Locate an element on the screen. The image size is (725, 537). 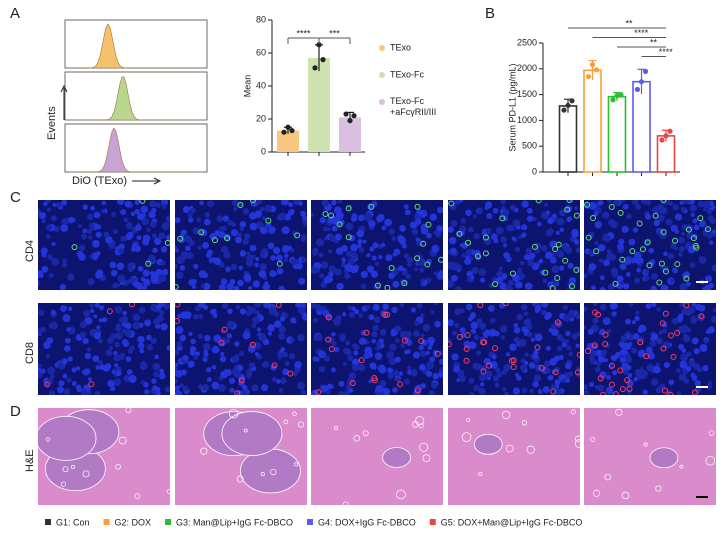
micrograph is located at coordinates (514, 456).